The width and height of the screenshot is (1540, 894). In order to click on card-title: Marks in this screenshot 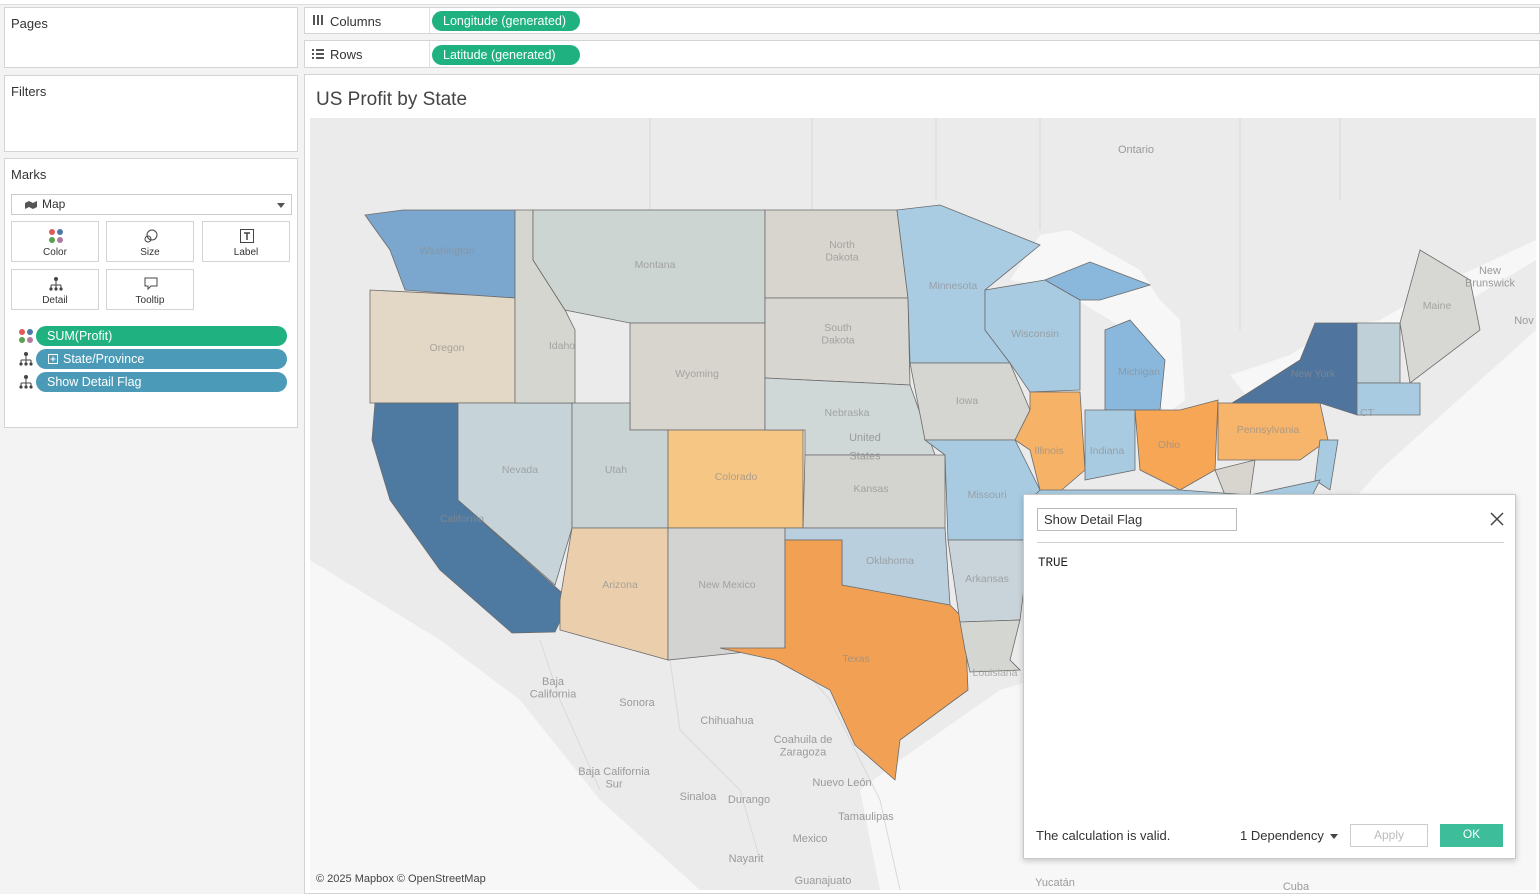, I will do `click(29, 174)`.